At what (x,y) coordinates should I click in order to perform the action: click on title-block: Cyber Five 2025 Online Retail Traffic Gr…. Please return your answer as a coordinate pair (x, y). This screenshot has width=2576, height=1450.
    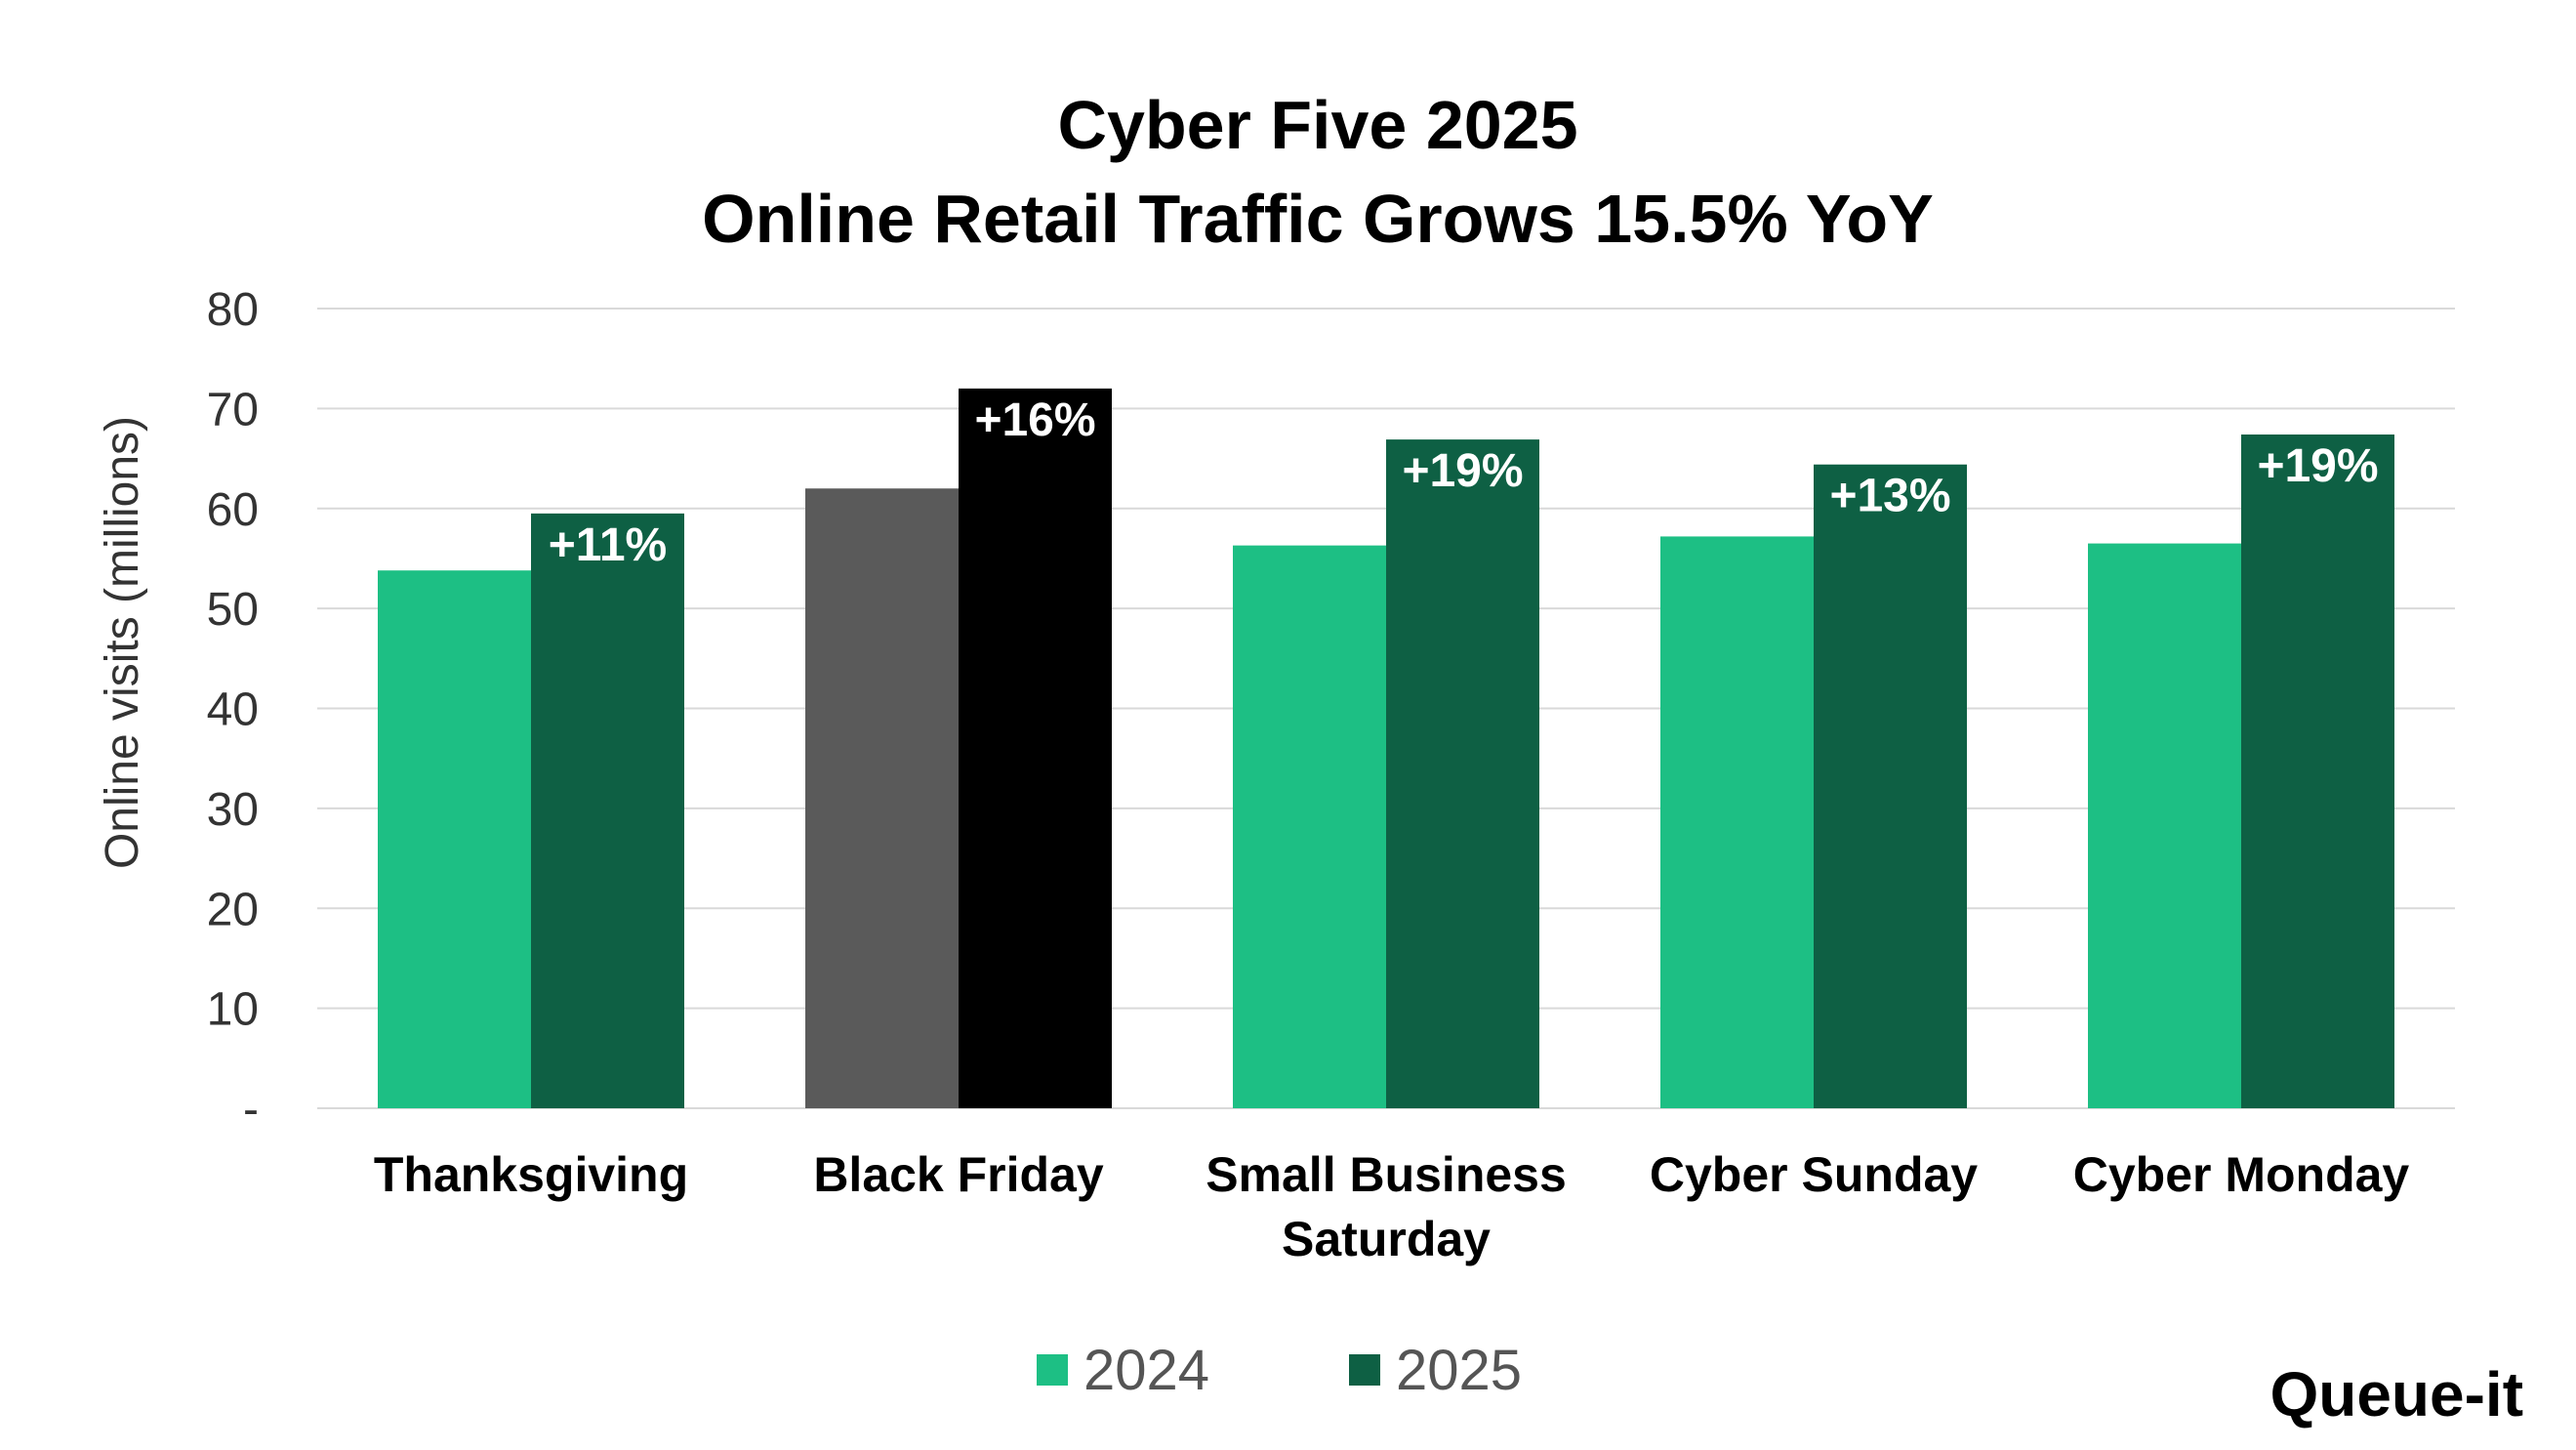
    Looking at the image, I should click on (1318, 172).